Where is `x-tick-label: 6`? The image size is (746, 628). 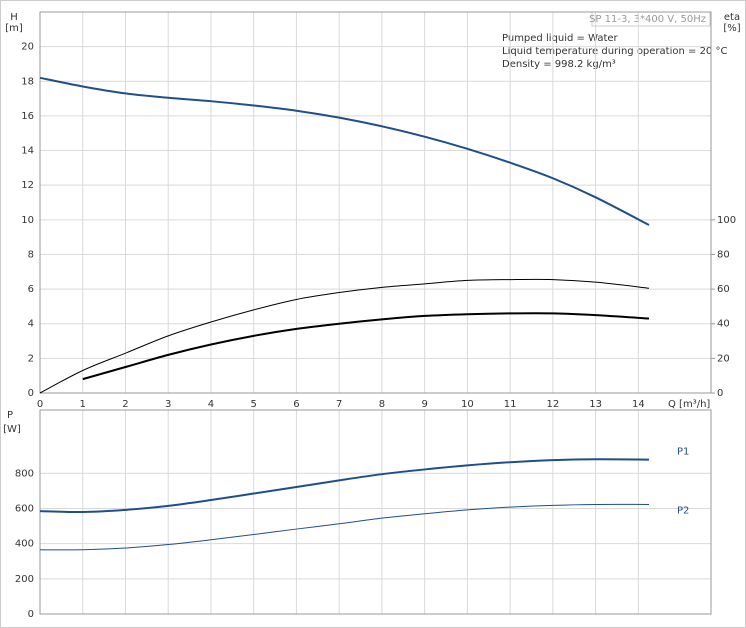 x-tick-label: 6 is located at coordinates (296, 404).